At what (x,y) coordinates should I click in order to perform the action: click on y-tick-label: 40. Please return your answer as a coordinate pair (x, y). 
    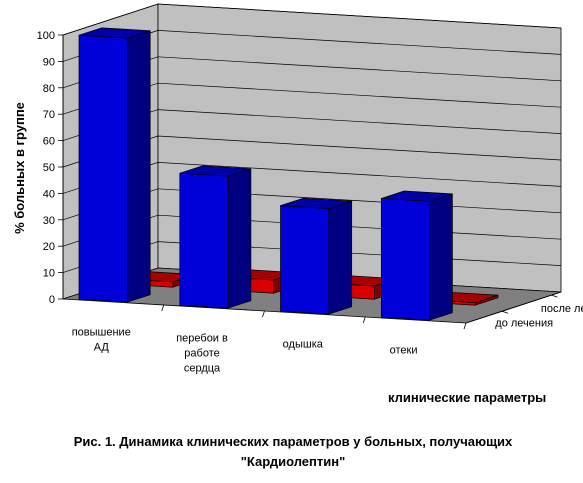
    Looking at the image, I should click on (49, 194).